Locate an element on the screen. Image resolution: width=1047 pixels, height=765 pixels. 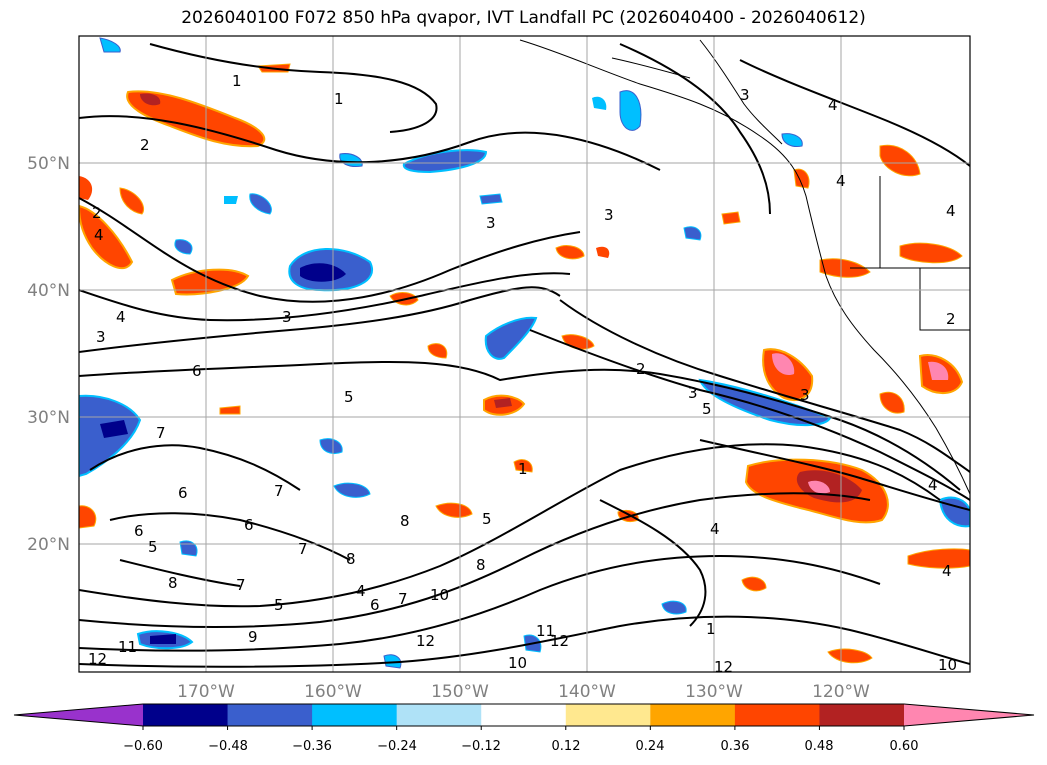
colorbar-tick-label: −0.24 is located at coordinates (397, 746).